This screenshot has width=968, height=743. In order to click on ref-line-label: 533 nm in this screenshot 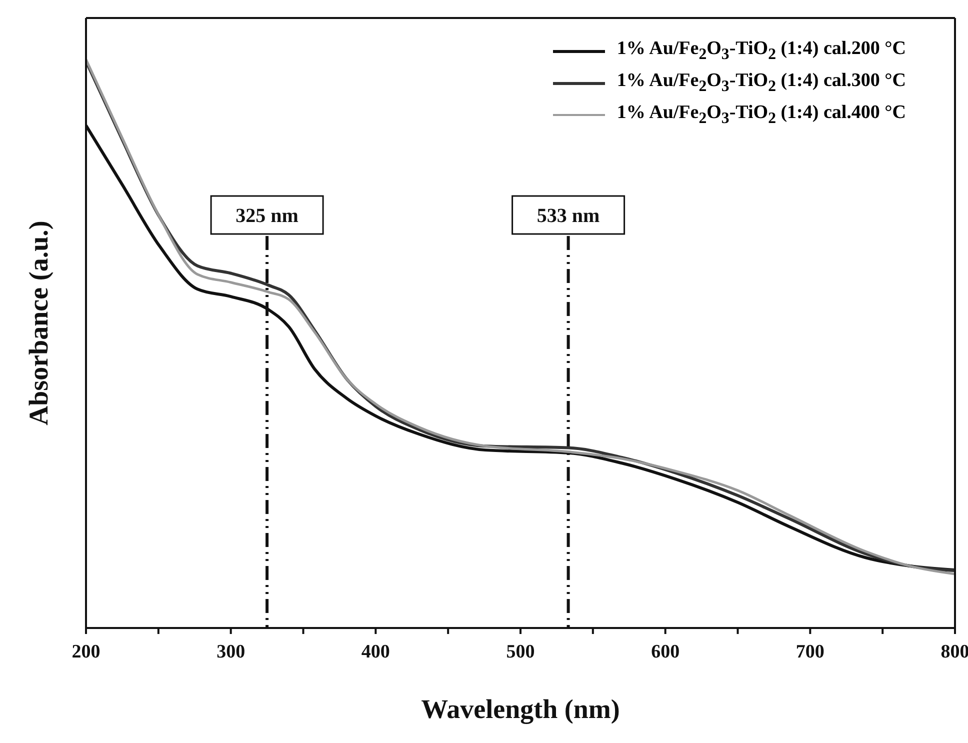, I will do `click(568, 216)`.